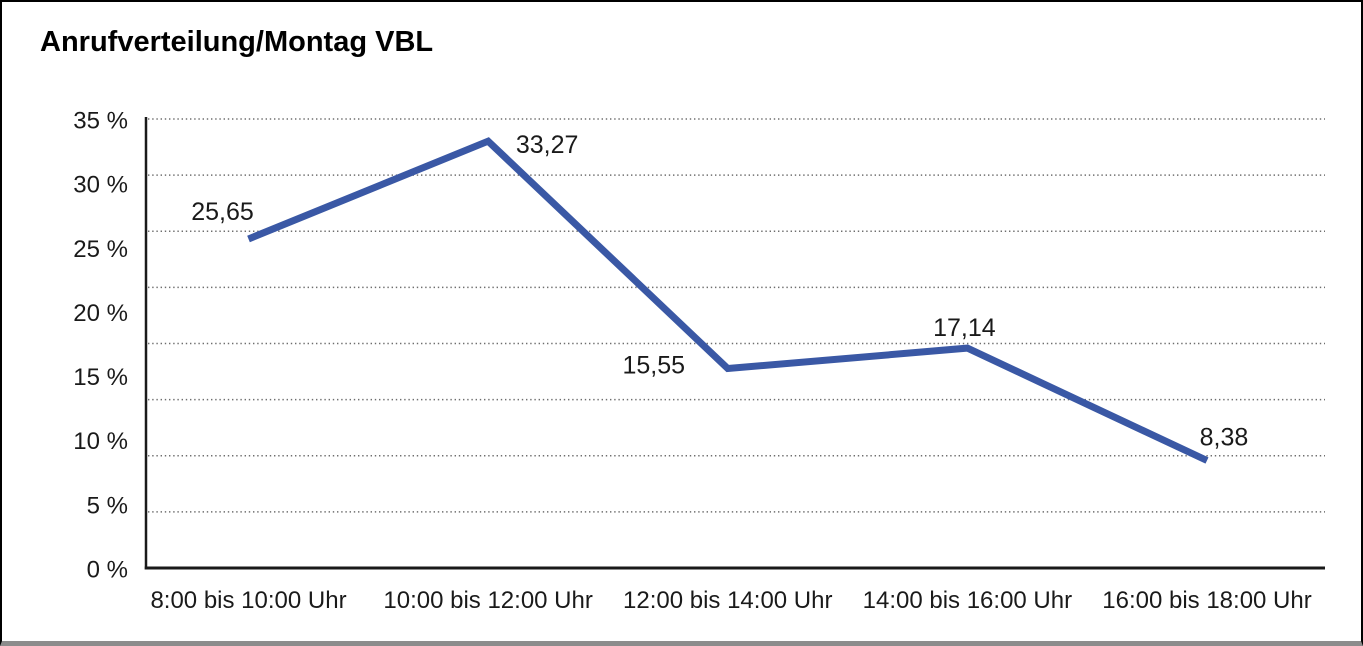 The image size is (1363, 646). I want to click on chart-title: Anrufverteilung/Montag VBL, so click(237, 42).